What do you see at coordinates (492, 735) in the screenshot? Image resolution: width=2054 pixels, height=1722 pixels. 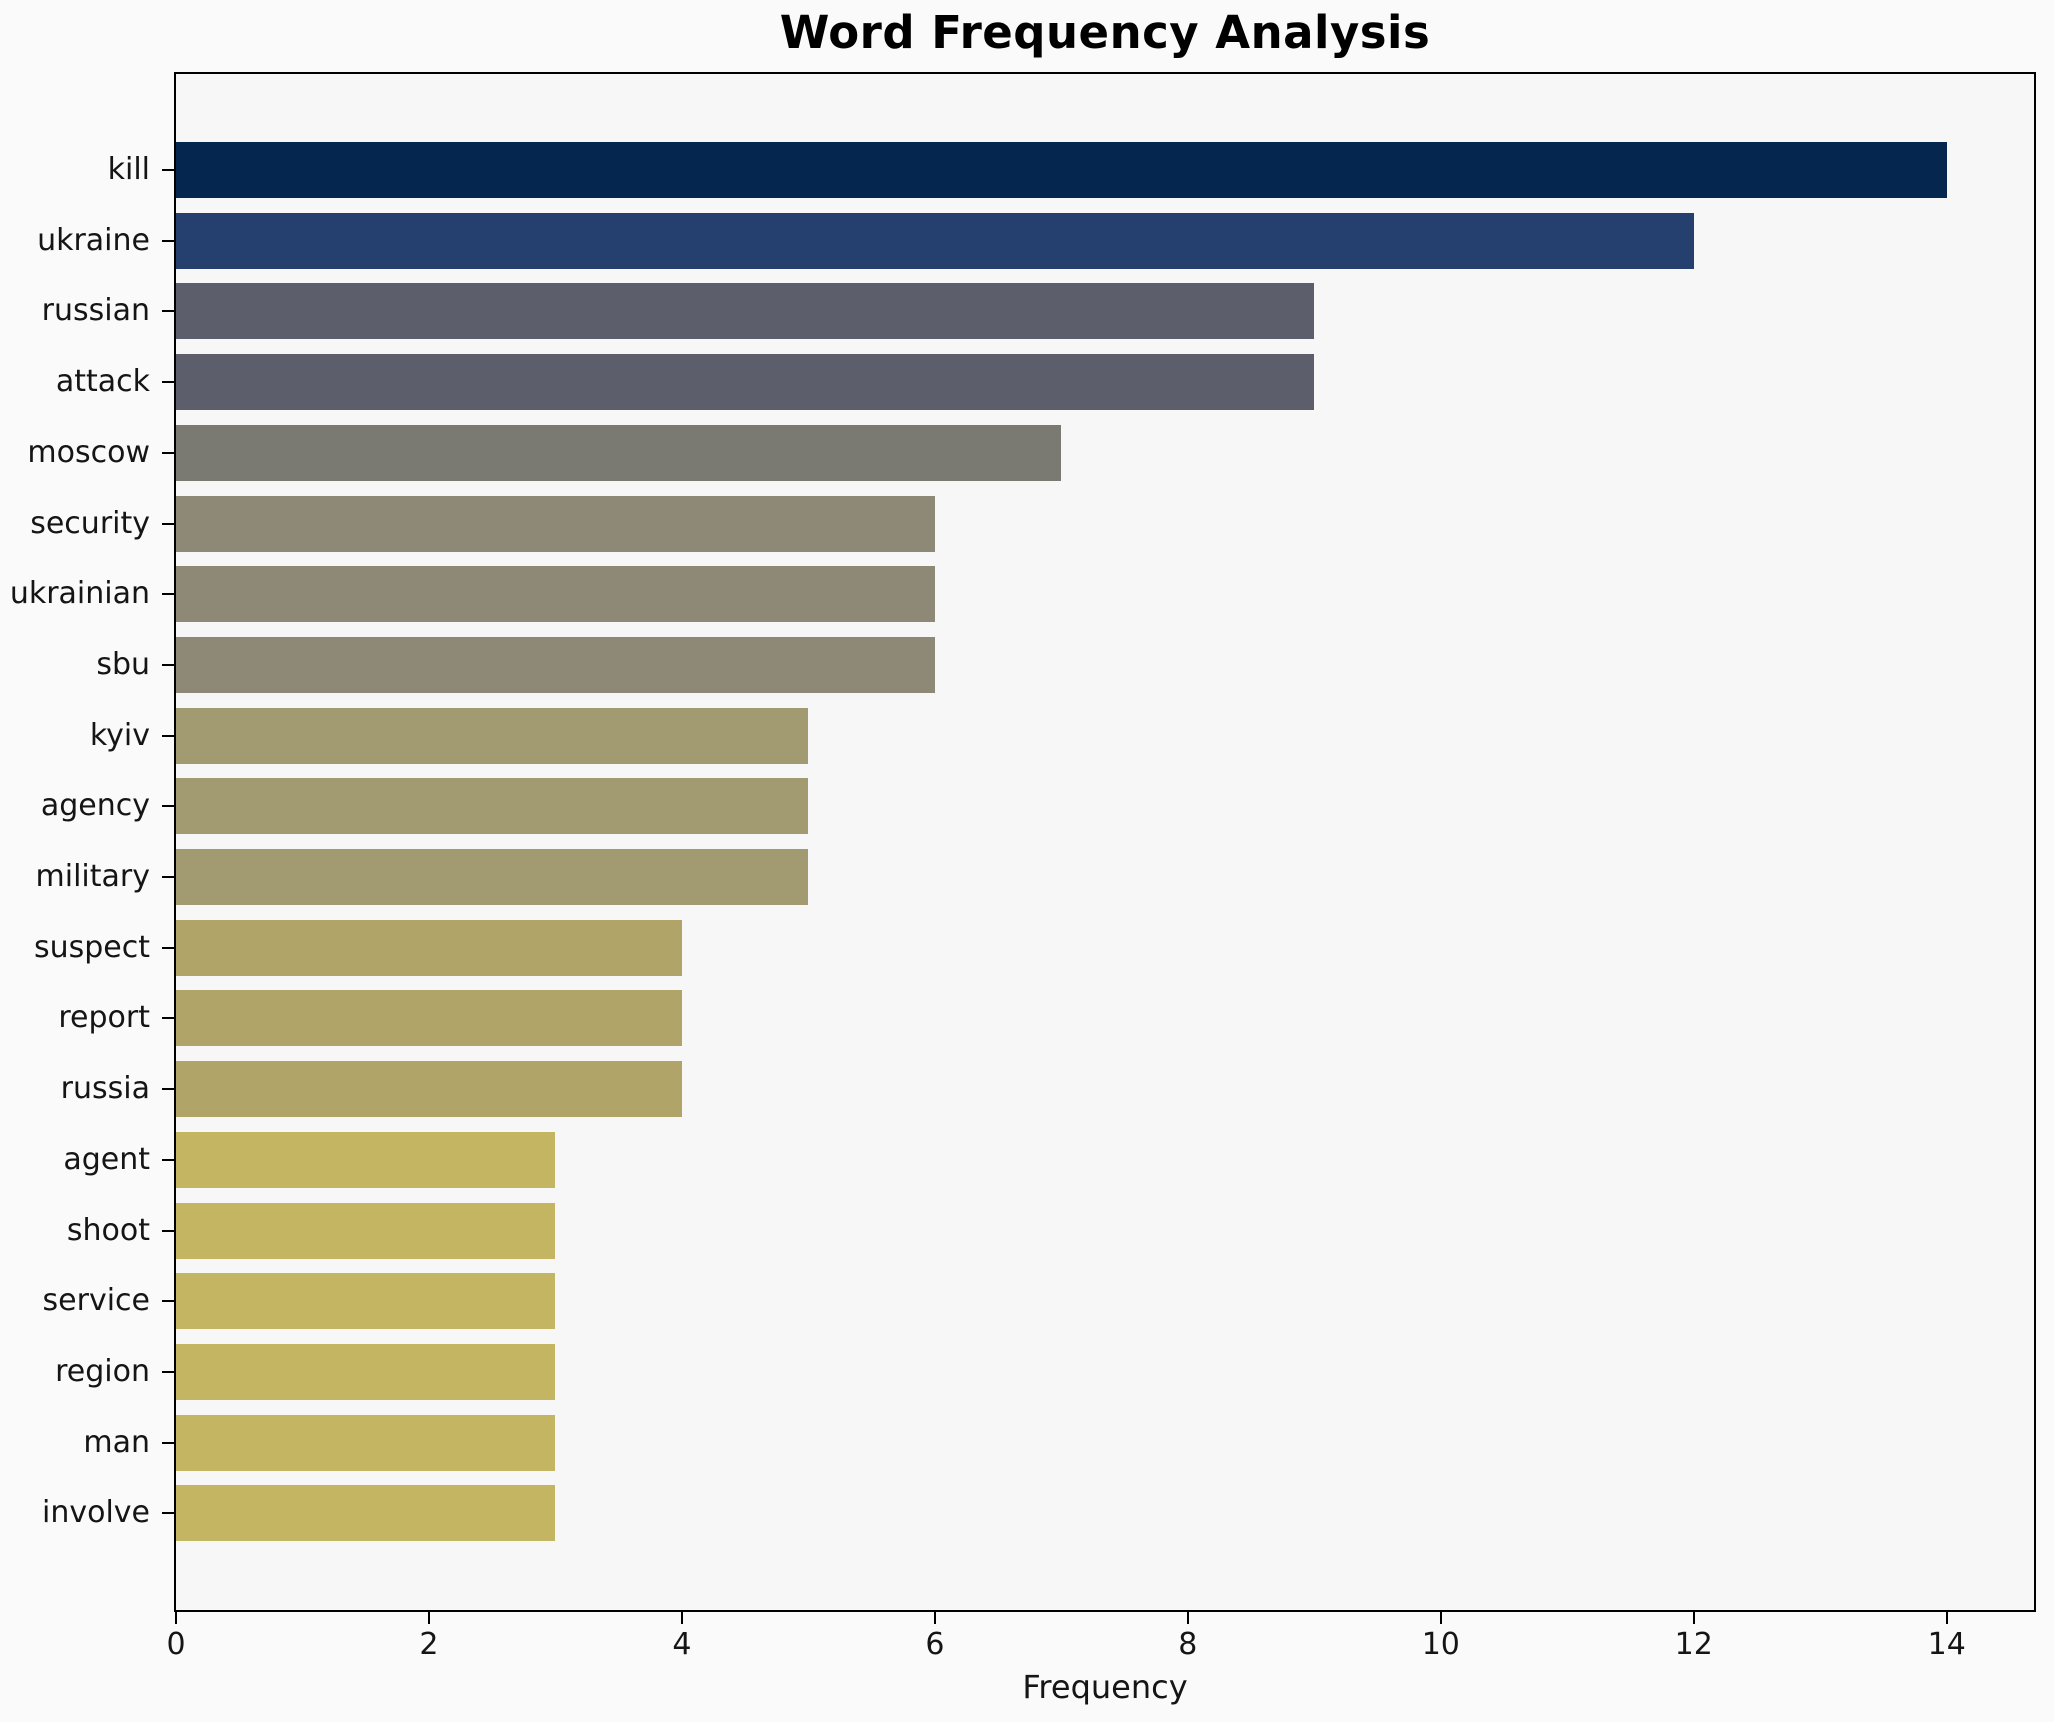 I see `bar-kyiv` at bounding box center [492, 735].